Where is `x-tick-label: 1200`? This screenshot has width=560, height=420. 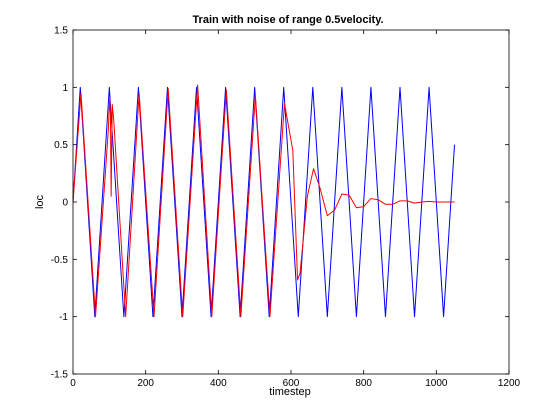 x-tick-label: 1200 is located at coordinates (509, 383).